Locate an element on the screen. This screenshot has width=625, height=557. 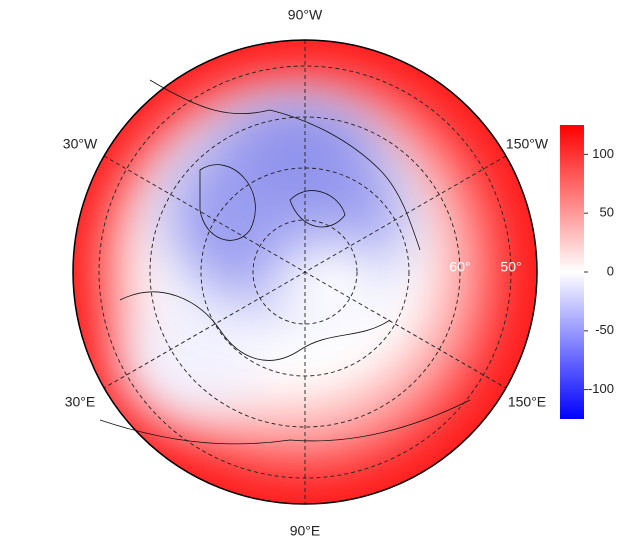
colorbar-tick-label: -100 is located at coordinates (601, 388).